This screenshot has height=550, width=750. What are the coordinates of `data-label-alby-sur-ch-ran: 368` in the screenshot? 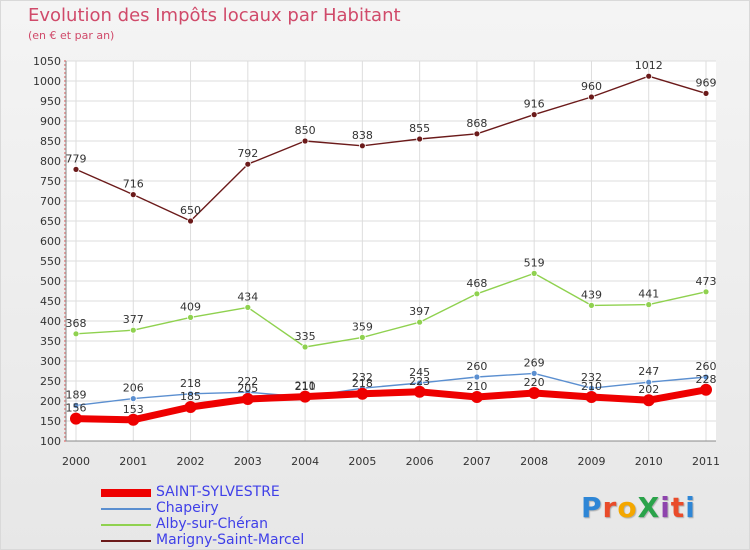 It's located at (76, 323).